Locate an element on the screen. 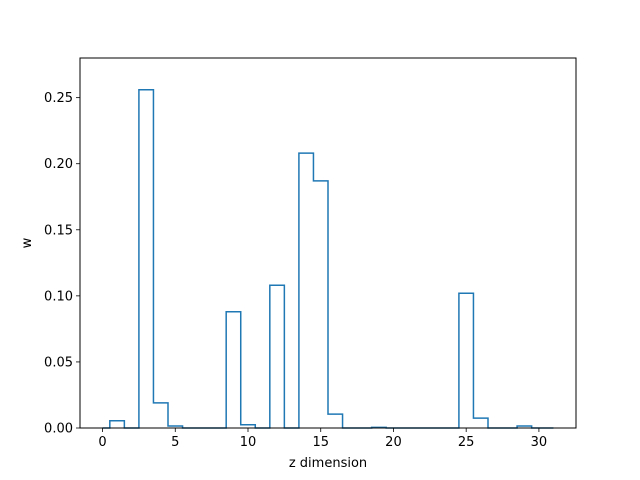 The width and height of the screenshot is (640, 480). y-tick-label: 0.10 is located at coordinates (58, 296).